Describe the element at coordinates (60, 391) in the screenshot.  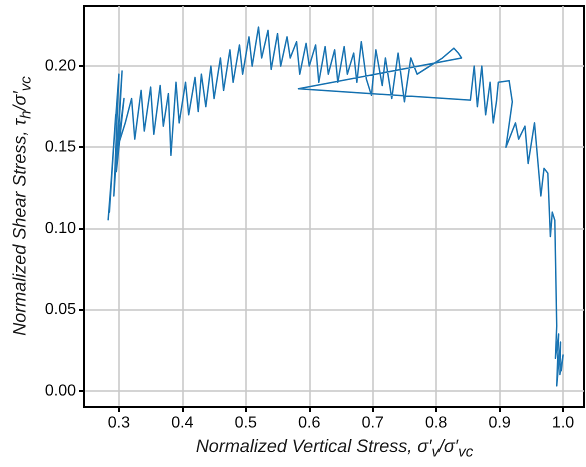
I see `y-tick-label: 0.00` at that location.